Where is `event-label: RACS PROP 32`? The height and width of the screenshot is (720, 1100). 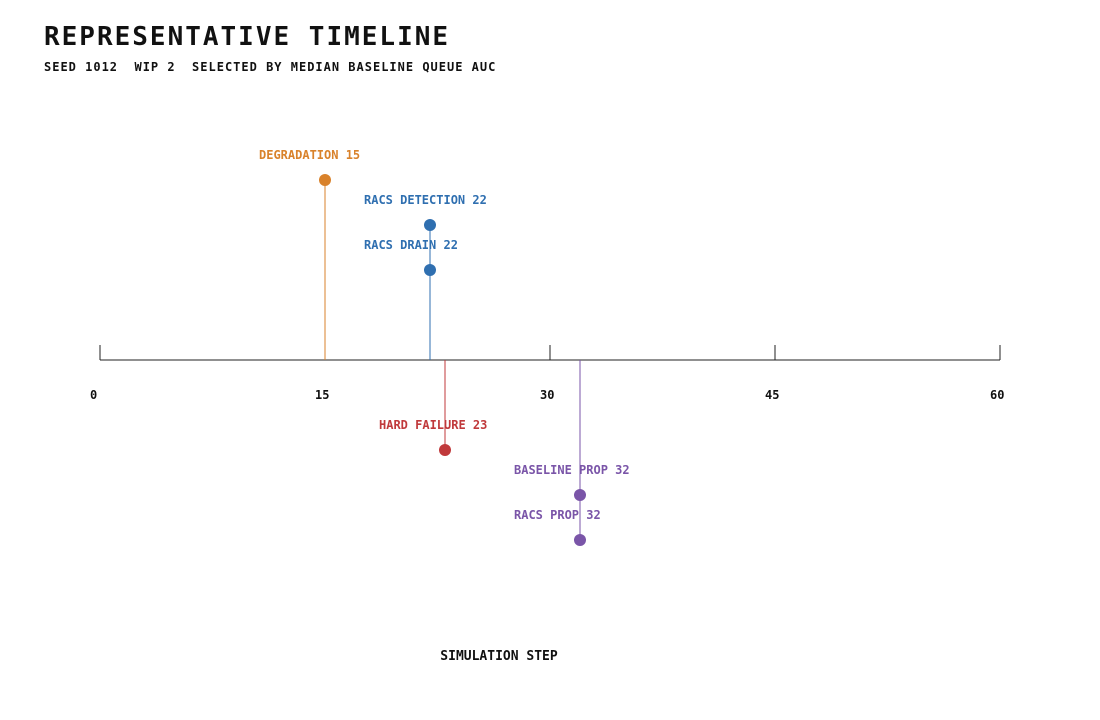
event-label: RACS PROP 32 is located at coordinates (557, 515).